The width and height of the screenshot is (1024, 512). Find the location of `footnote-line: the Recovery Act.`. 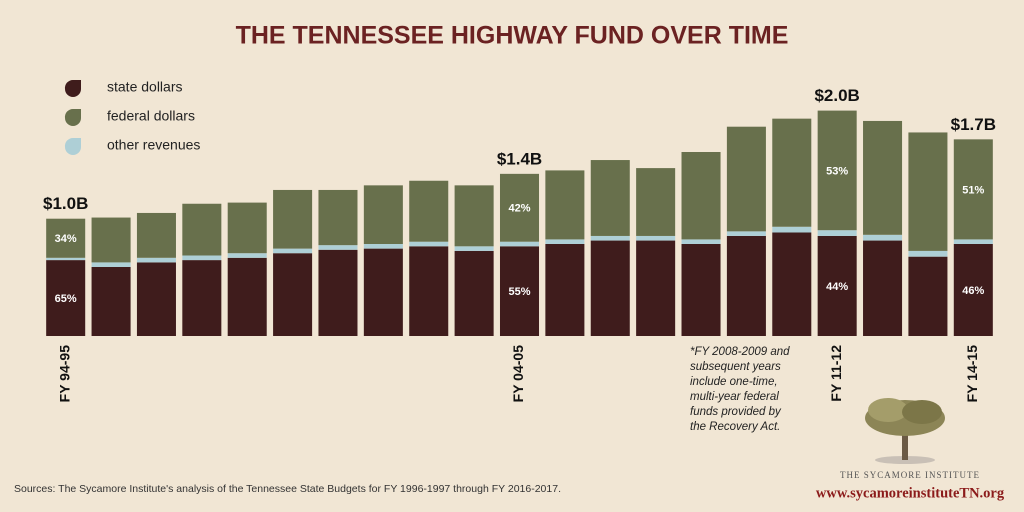

footnote-line: the Recovery Act. is located at coordinates (735, 427).